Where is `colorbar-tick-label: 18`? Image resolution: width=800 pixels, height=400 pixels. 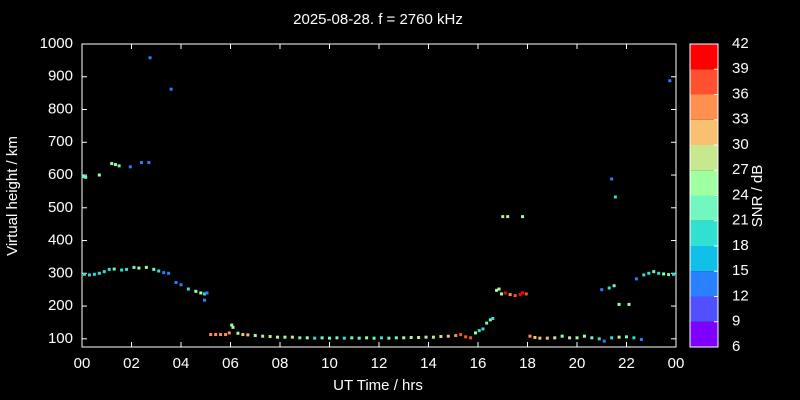
colorbar-tick-label: 18 is located at coordinates (740, 245).